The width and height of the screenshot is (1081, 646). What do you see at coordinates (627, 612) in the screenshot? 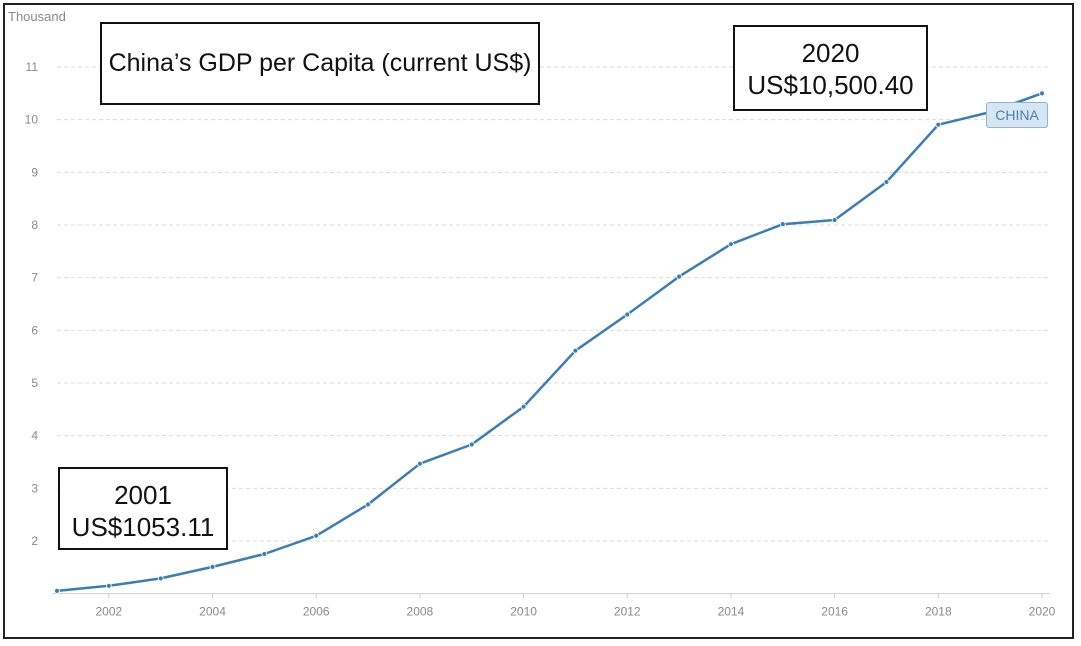
I see `x-tick-label: 2012` at bounding box center [627, 612].